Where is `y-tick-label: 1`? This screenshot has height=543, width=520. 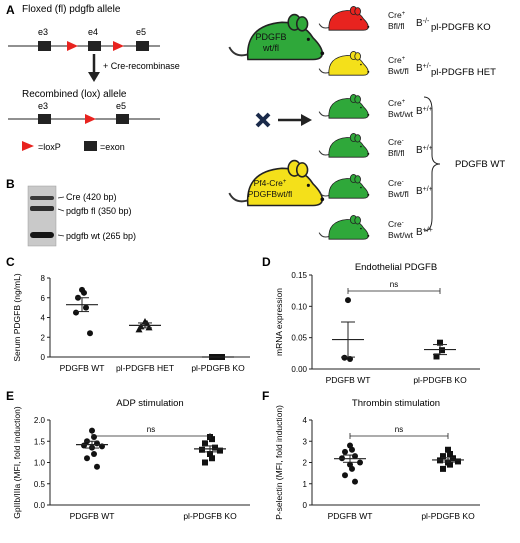
y-tick-label: 1 is located at coordinates (305, 484).